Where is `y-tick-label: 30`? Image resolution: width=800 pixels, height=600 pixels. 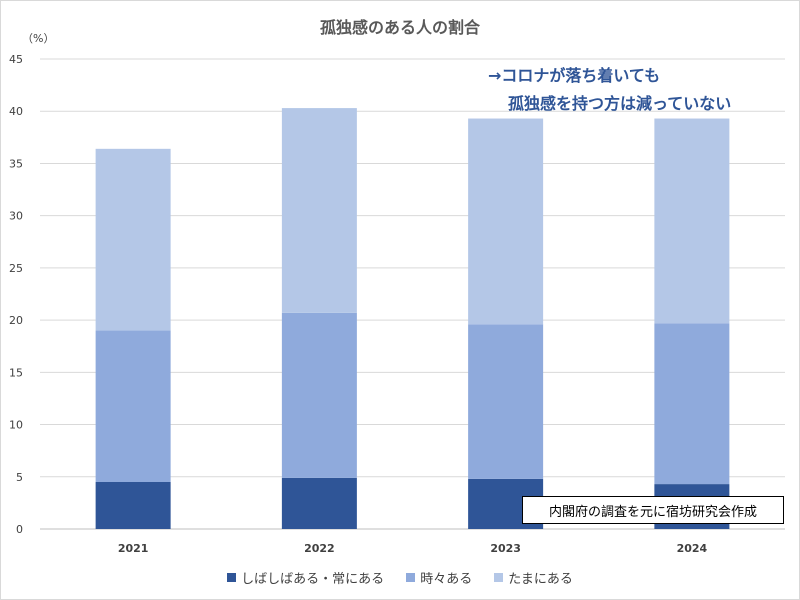 y-tick-label: 30 is located at coordinates (16, 216).